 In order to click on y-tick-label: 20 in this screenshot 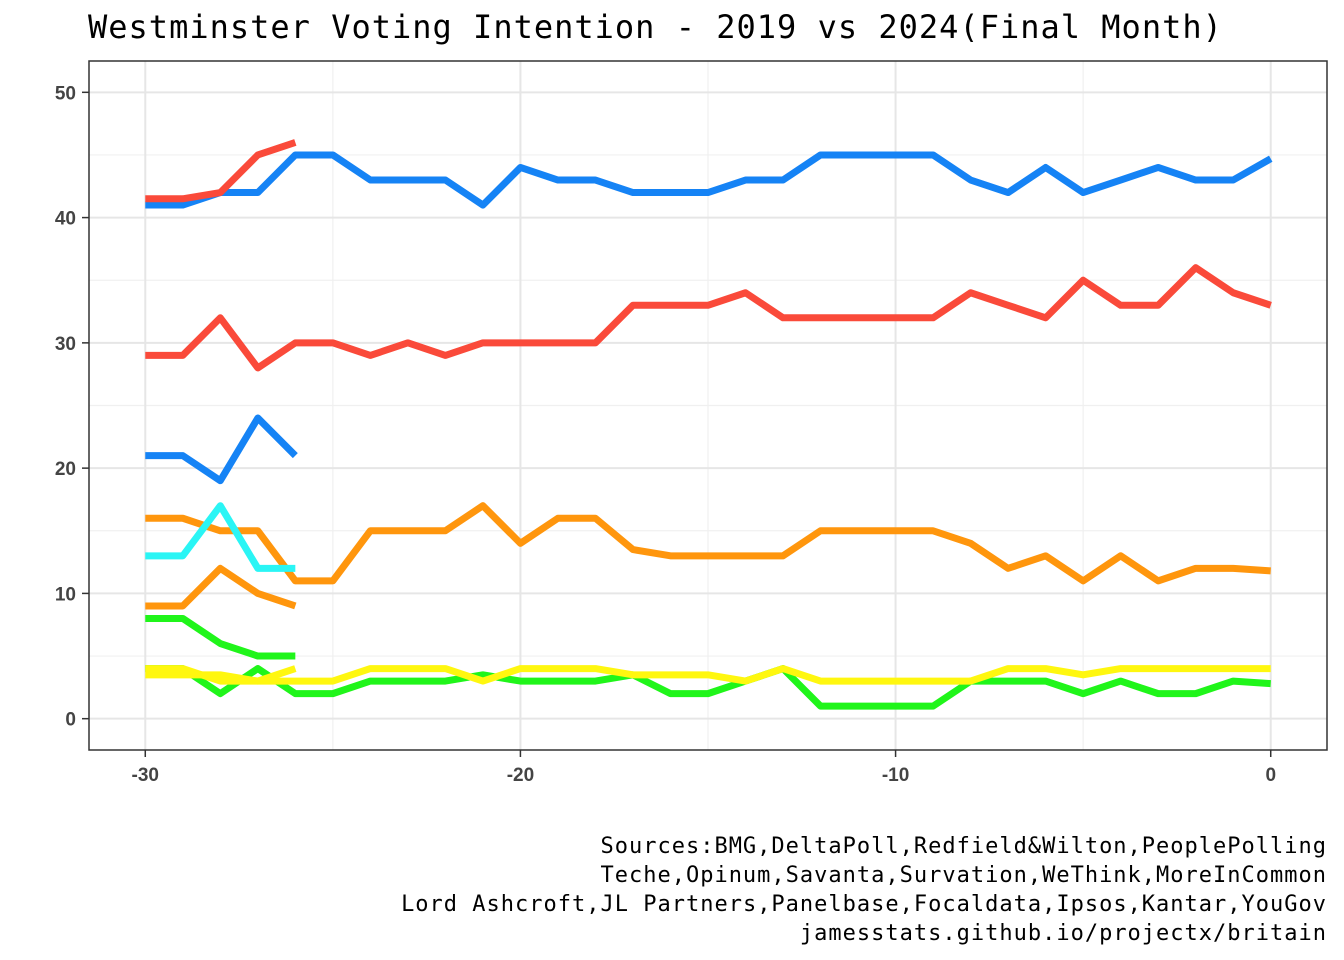, I will do `click(65, 469)`.